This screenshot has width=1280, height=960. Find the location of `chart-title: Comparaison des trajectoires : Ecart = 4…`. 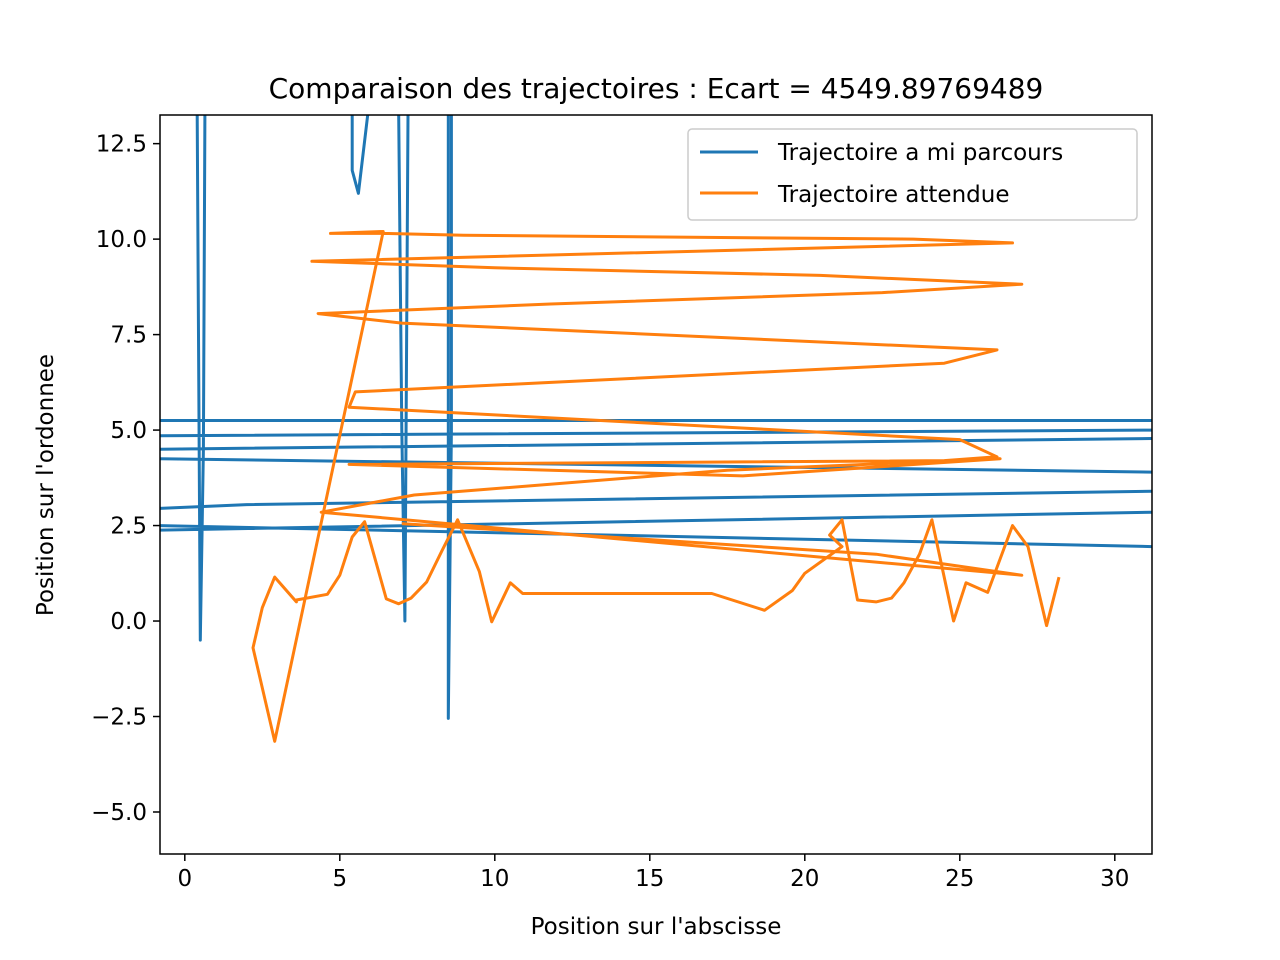

chart-title: Comparaison des trajectoires : Ecart = 4… is located at coordinates (656, 88).